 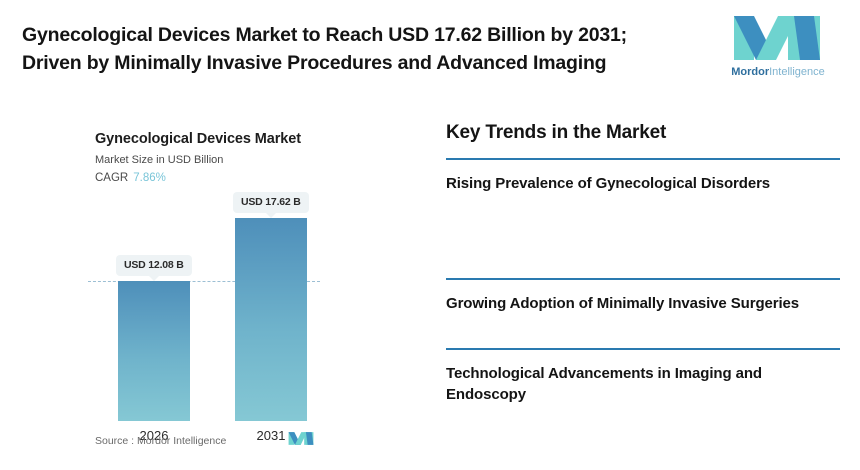 I want to click on logo-wordmark: MordorIntelligence, so click(x=778, y=72).